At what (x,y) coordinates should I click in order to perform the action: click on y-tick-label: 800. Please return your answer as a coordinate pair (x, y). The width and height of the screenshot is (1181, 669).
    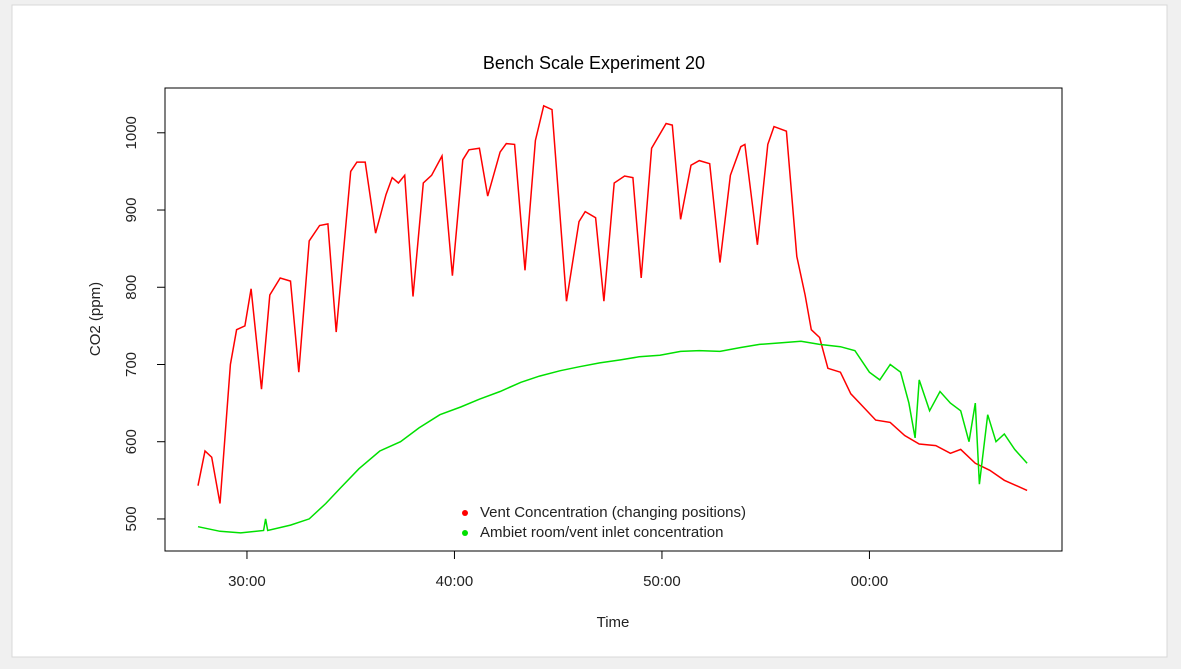
    Looking at the image, I should click on (131, 287).